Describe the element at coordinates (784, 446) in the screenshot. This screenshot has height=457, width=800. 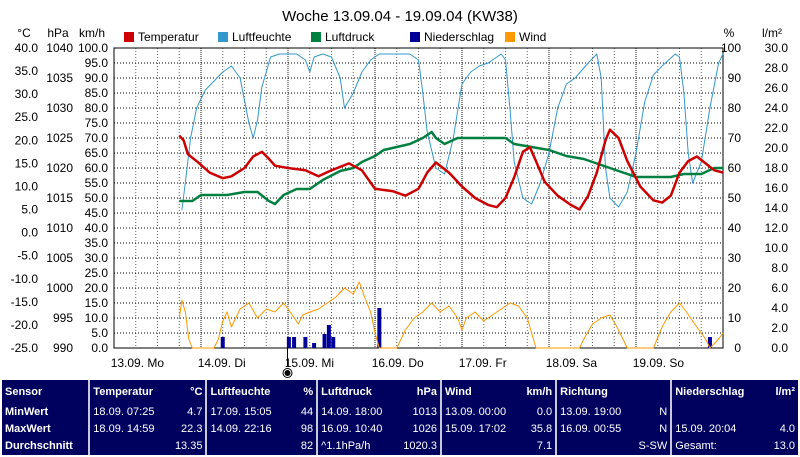
I see `stats-cell-value: 13.0` at that location.